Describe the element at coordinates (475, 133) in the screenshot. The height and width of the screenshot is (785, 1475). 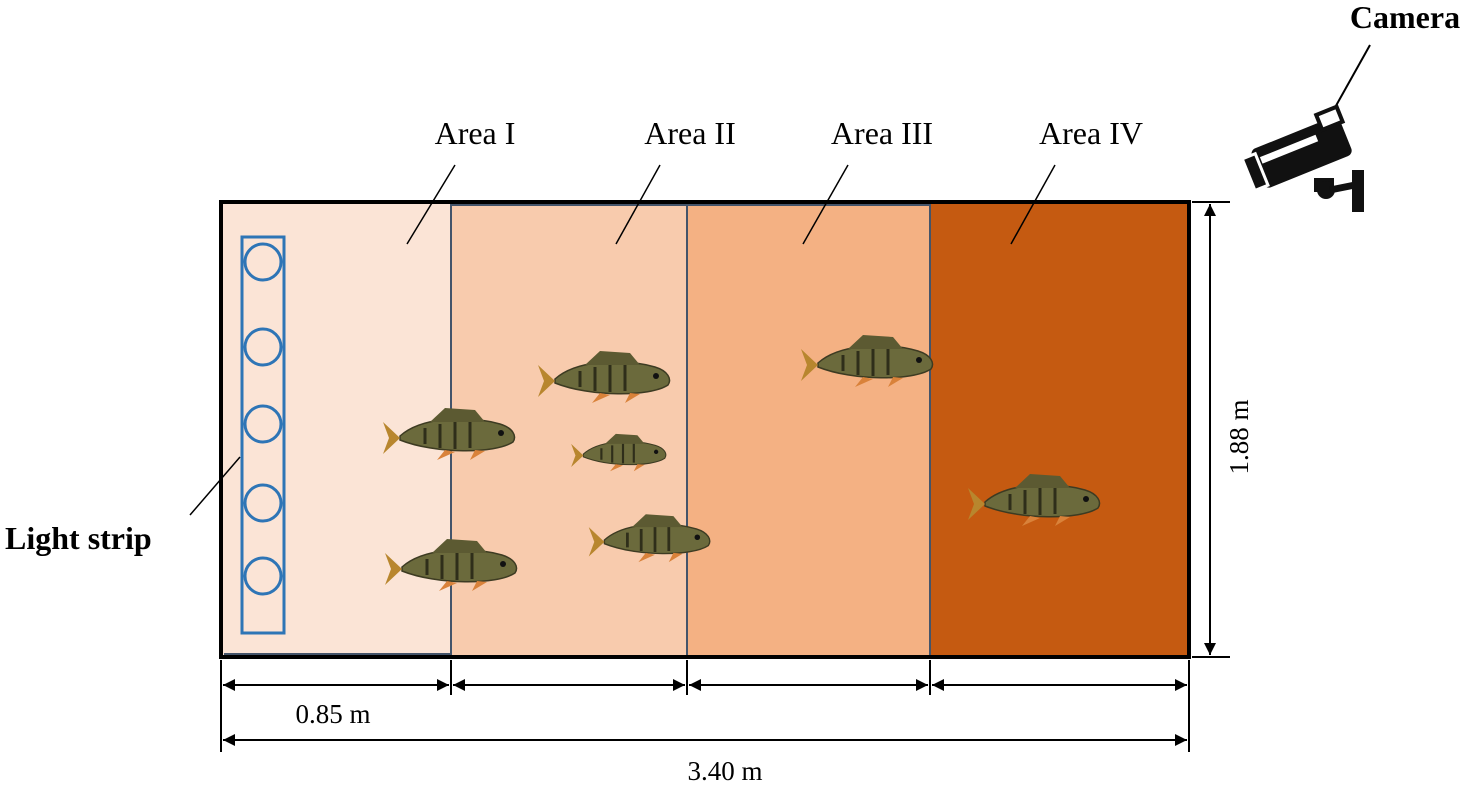
I see `area-label: Area I` at that location.